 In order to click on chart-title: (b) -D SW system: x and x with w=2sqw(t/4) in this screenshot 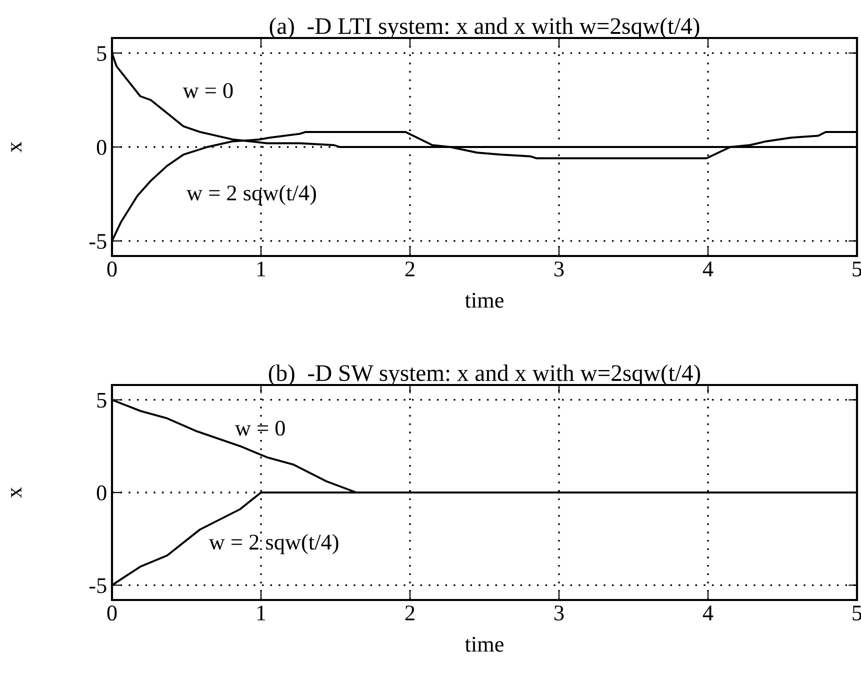, I will do `click(484, 375)`.